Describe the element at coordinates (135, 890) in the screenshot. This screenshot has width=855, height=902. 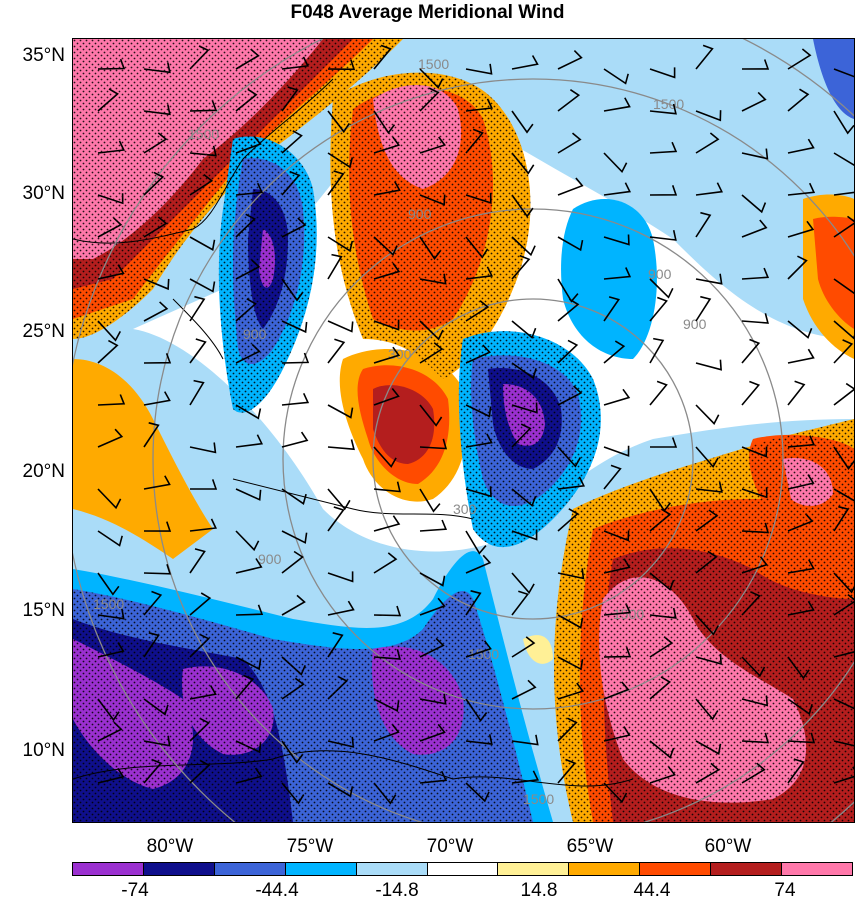
I see `colorbar-label-1: -74` at that location.